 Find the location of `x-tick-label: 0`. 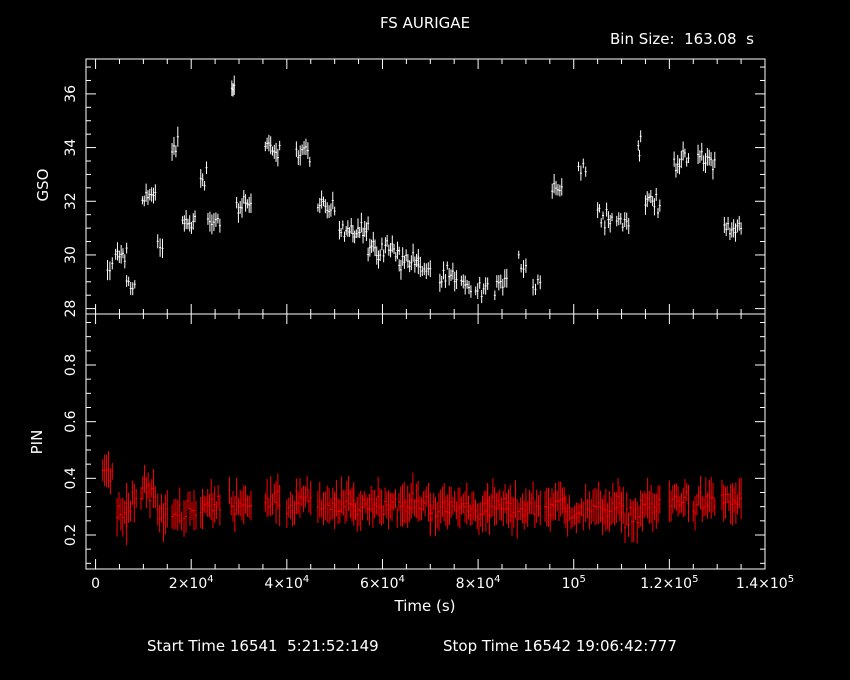

x-tick-label: 0 is located at coordinates (95, 584).